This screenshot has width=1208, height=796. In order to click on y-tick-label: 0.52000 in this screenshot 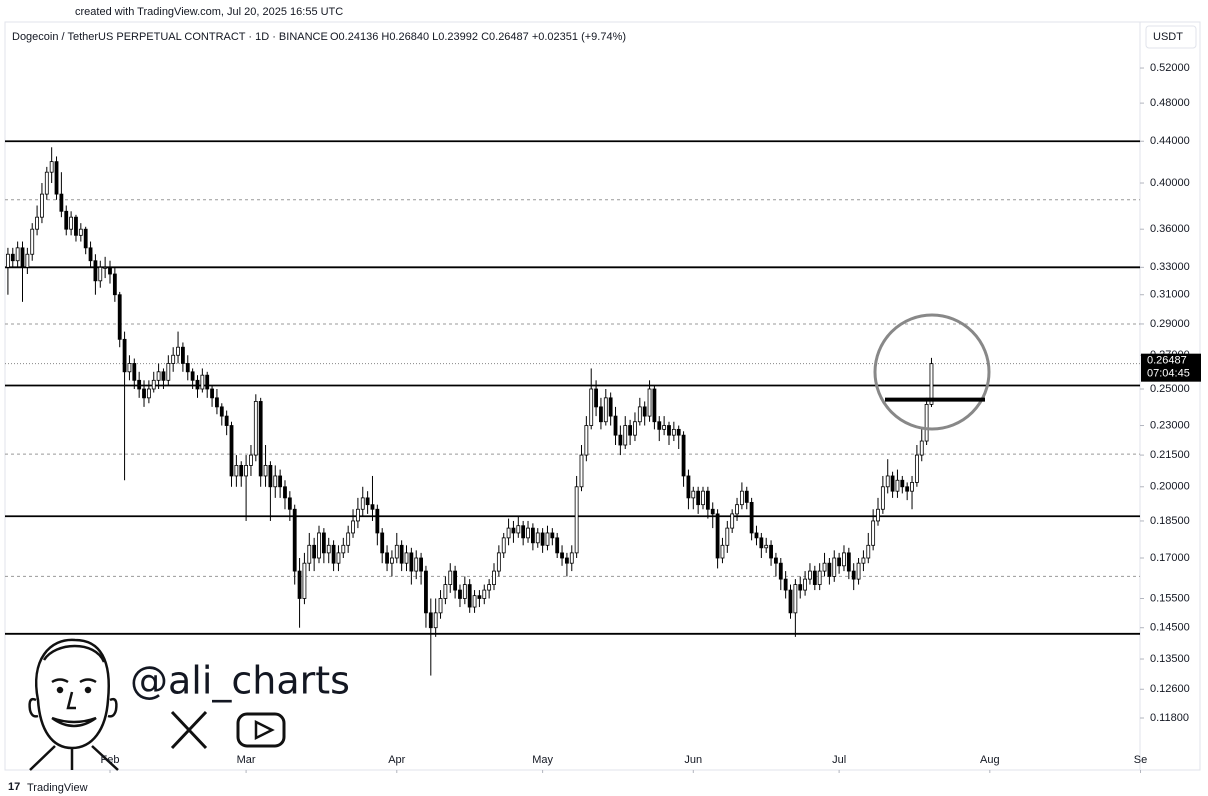, I will do `click(1170, 68)`.